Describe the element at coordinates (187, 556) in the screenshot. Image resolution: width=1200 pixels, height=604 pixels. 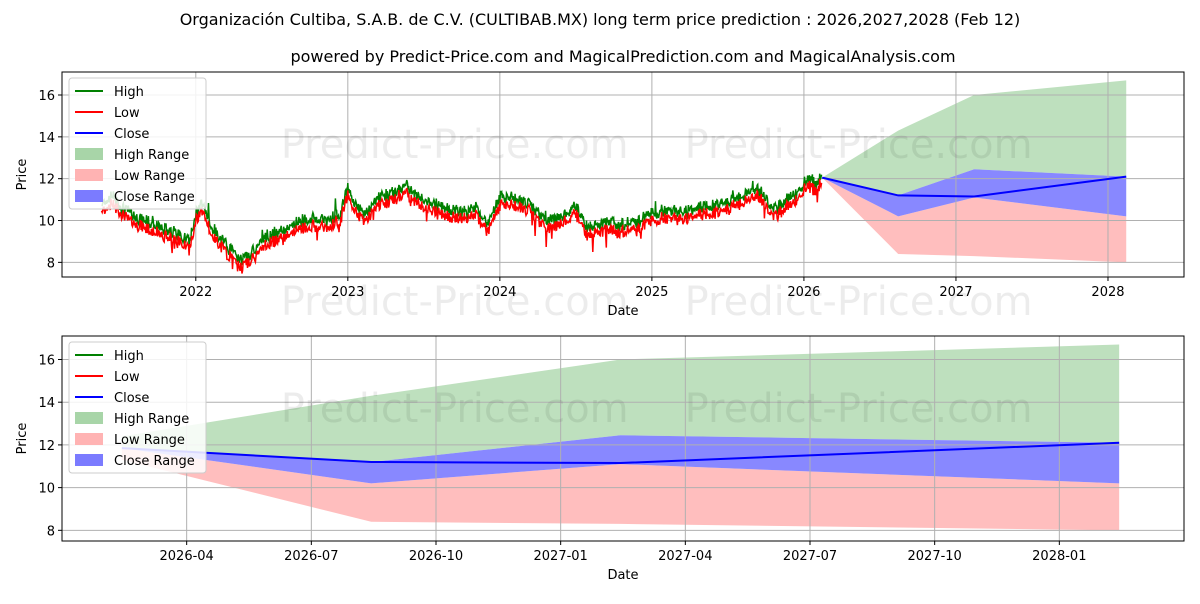
I see `x-tick-label: 2026-04` at that location.